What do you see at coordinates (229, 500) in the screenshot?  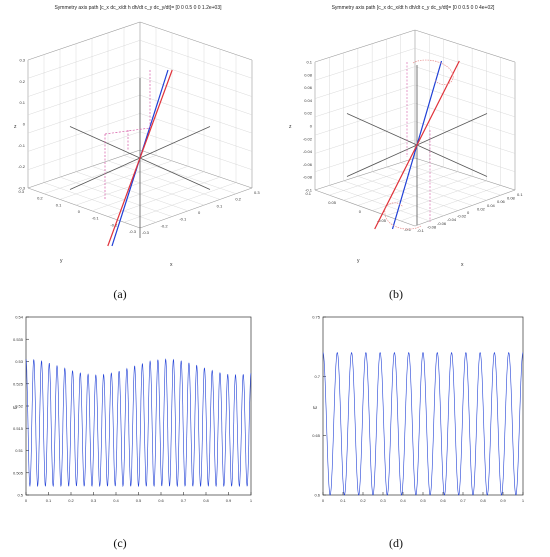 I see `c-xtick-label: 0.9` at bounding box center [229, 500].